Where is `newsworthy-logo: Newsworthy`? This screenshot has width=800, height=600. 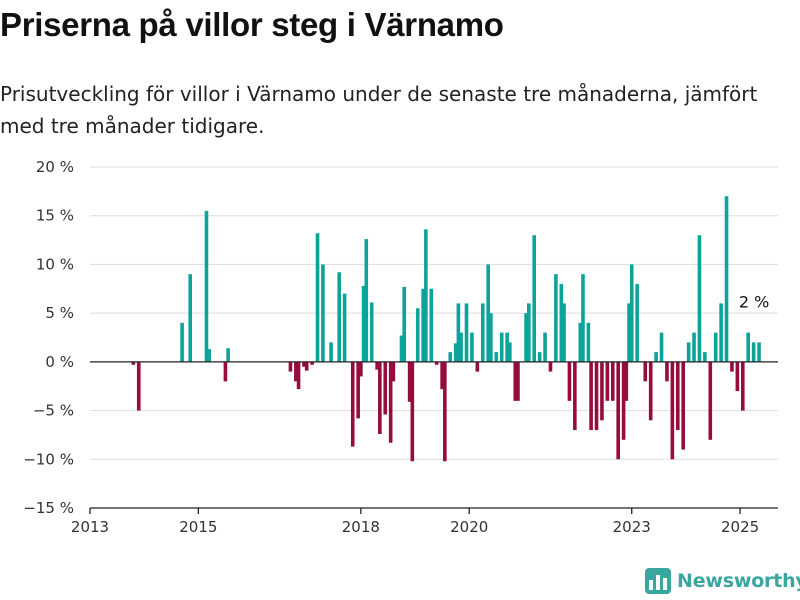 newsworthy-logo: Newsworthy is located at coordinates (722, 581).